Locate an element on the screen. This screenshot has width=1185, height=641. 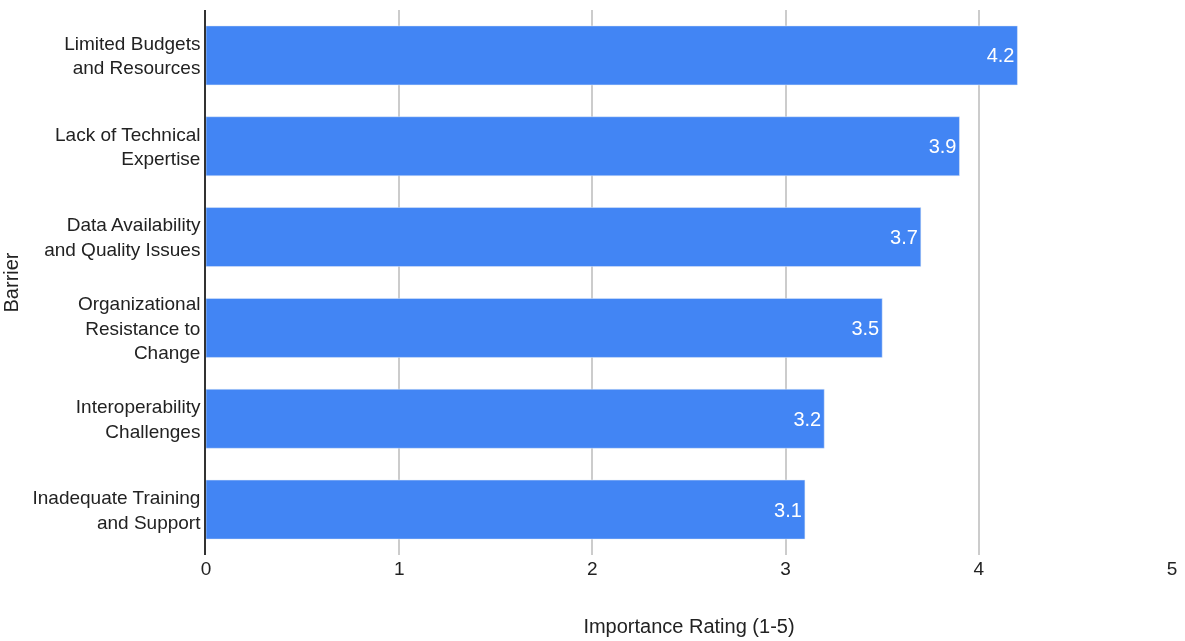
data-label: 3.2 is located at coordinates (807, 418).